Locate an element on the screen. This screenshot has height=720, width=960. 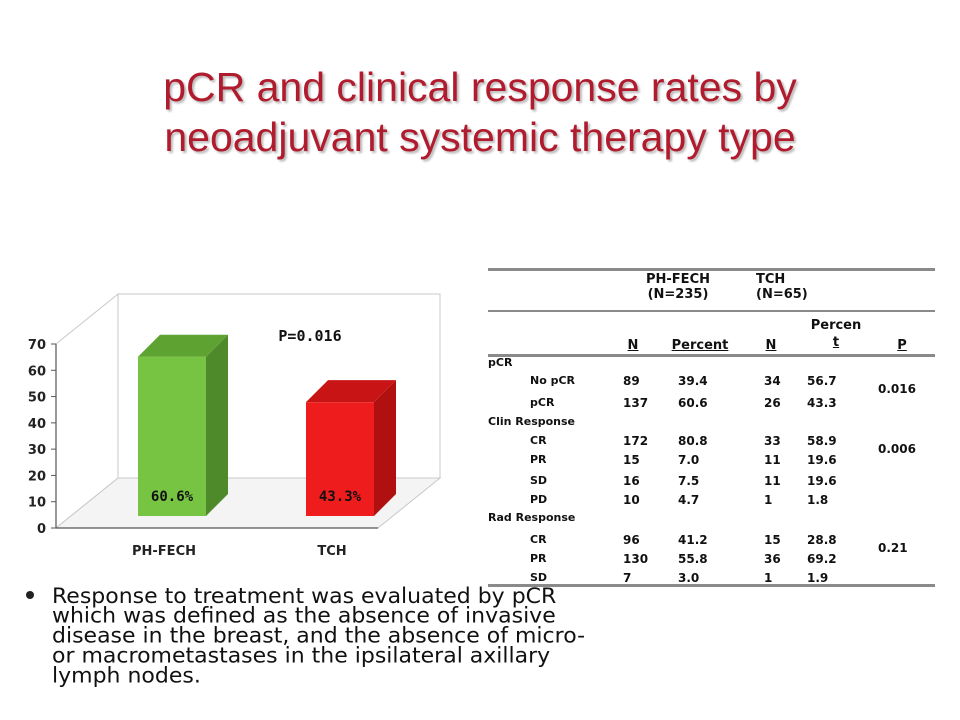
x-tick-label: PH-FECH is located at coordinates (164, 551).